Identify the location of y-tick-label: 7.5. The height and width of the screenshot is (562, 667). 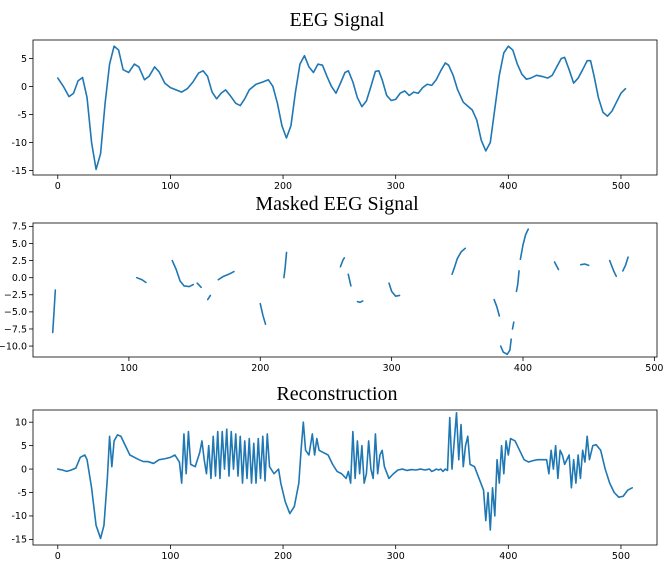
(19, 227).